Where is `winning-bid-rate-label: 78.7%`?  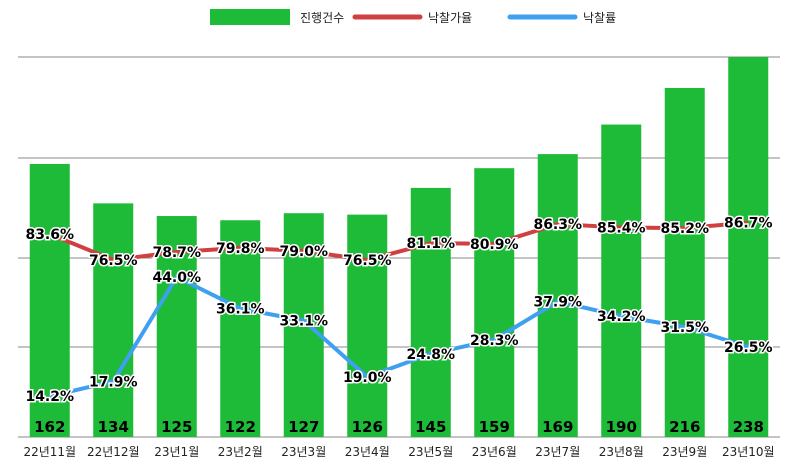
winning-bid-rate-label: 78.7% is located at coordinates (176, 253).